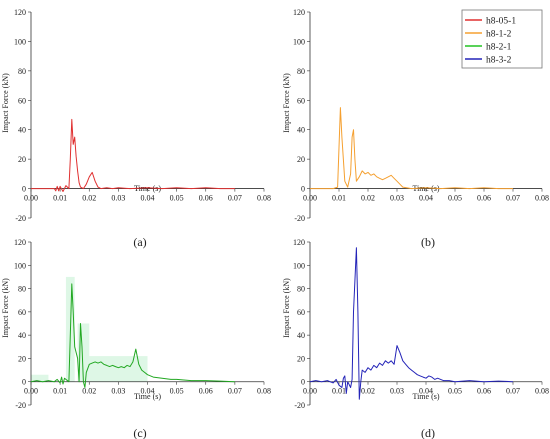  What do you see at coordinates (5, 103) in the screenshot?
I see `y-axis-title-a: Impact Force (kN)` at bounding box center [5, 103].